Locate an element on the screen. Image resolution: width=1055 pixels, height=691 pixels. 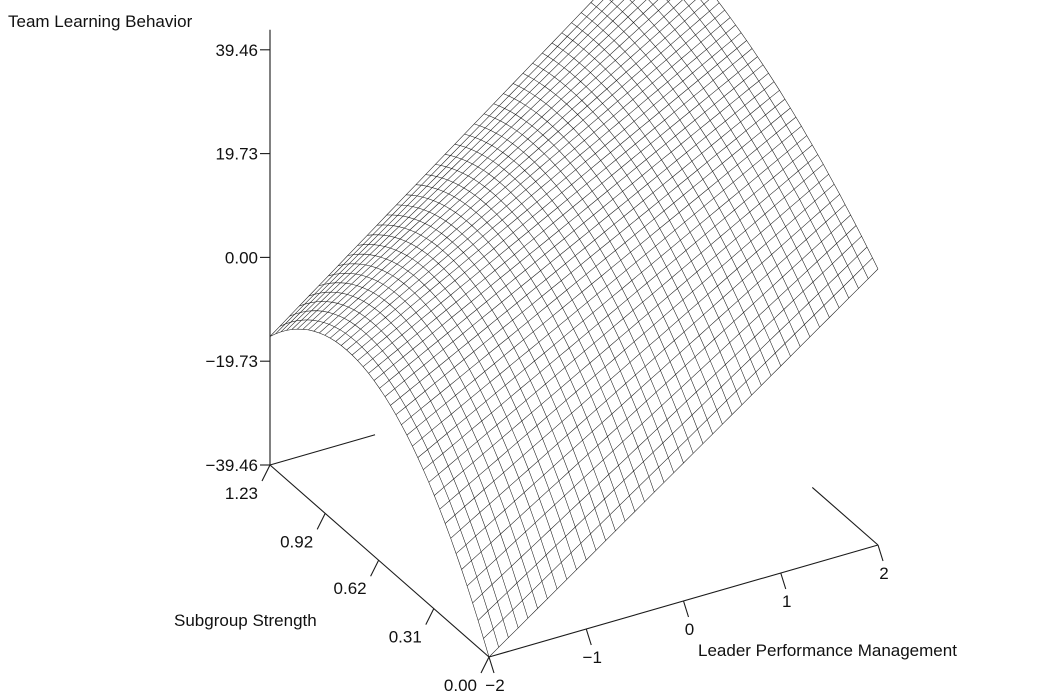
y-axis-title: Subgroup Strength is located at coordinates (245, 620).